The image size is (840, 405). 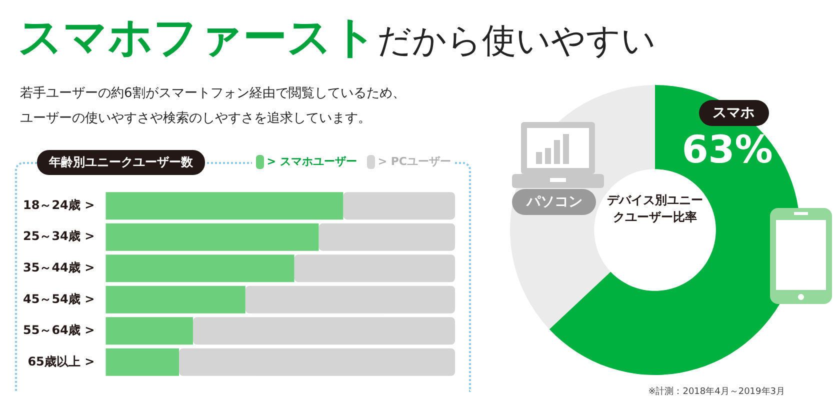 I want to click on legend-label: > PCユーザー, so click(x=414, y=161).